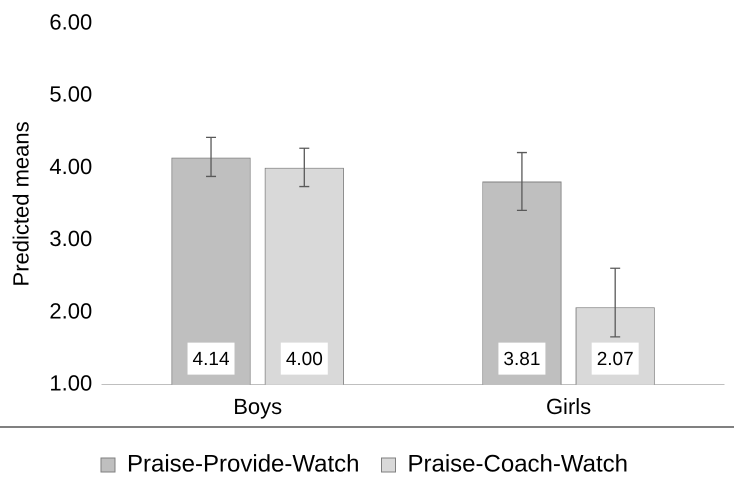  Describe the element at coordinates (521, 359) in the screenshot. I see `data-label: 3.81` at that location.